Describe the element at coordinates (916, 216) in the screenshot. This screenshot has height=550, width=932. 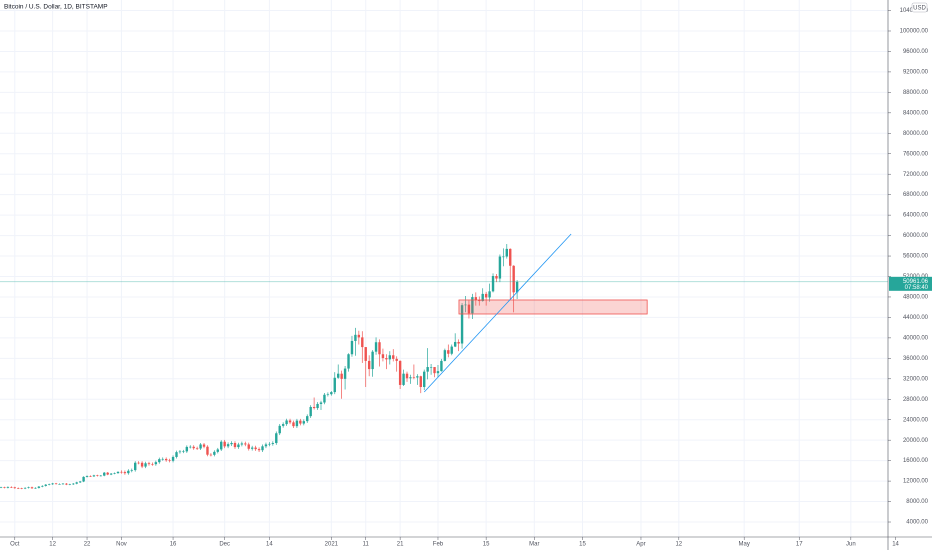
I see `y-tick-label: 64000.00` at that location.